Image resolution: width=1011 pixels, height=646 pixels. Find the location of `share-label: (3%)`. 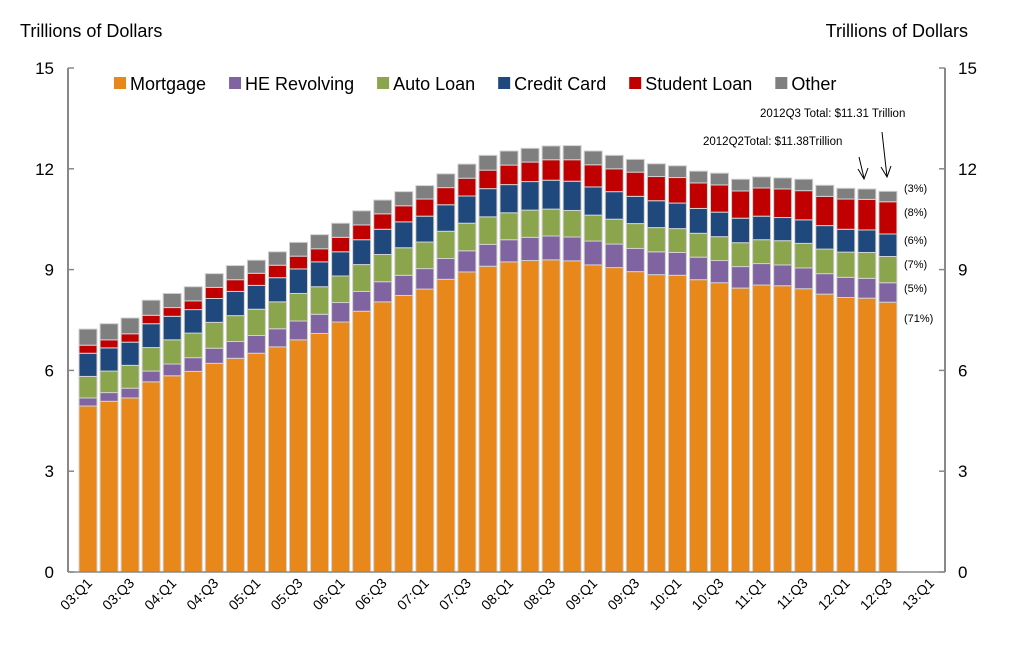

share-label: (3%) is located at coordinates (915, 189).